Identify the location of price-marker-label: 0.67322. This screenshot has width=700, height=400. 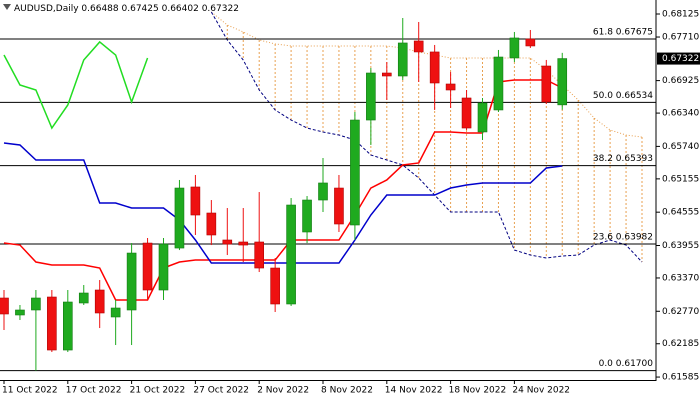
(680, 59).